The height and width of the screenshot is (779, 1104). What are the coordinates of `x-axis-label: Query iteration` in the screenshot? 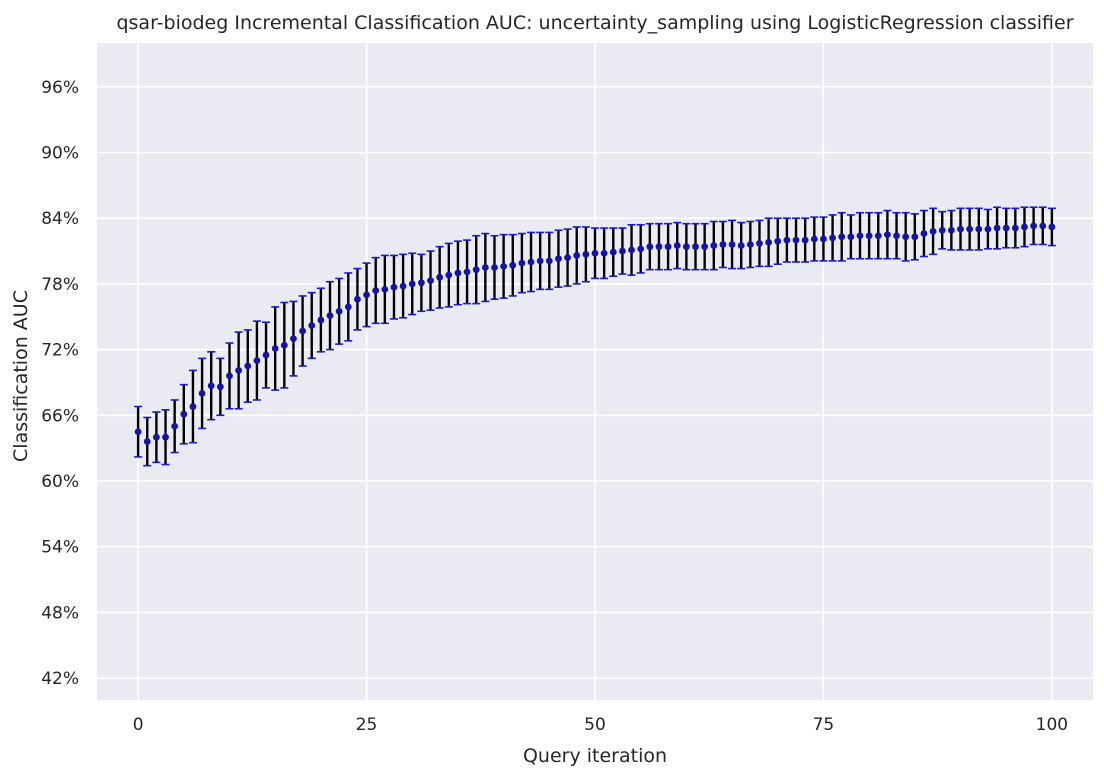 It's located at (595, 756).